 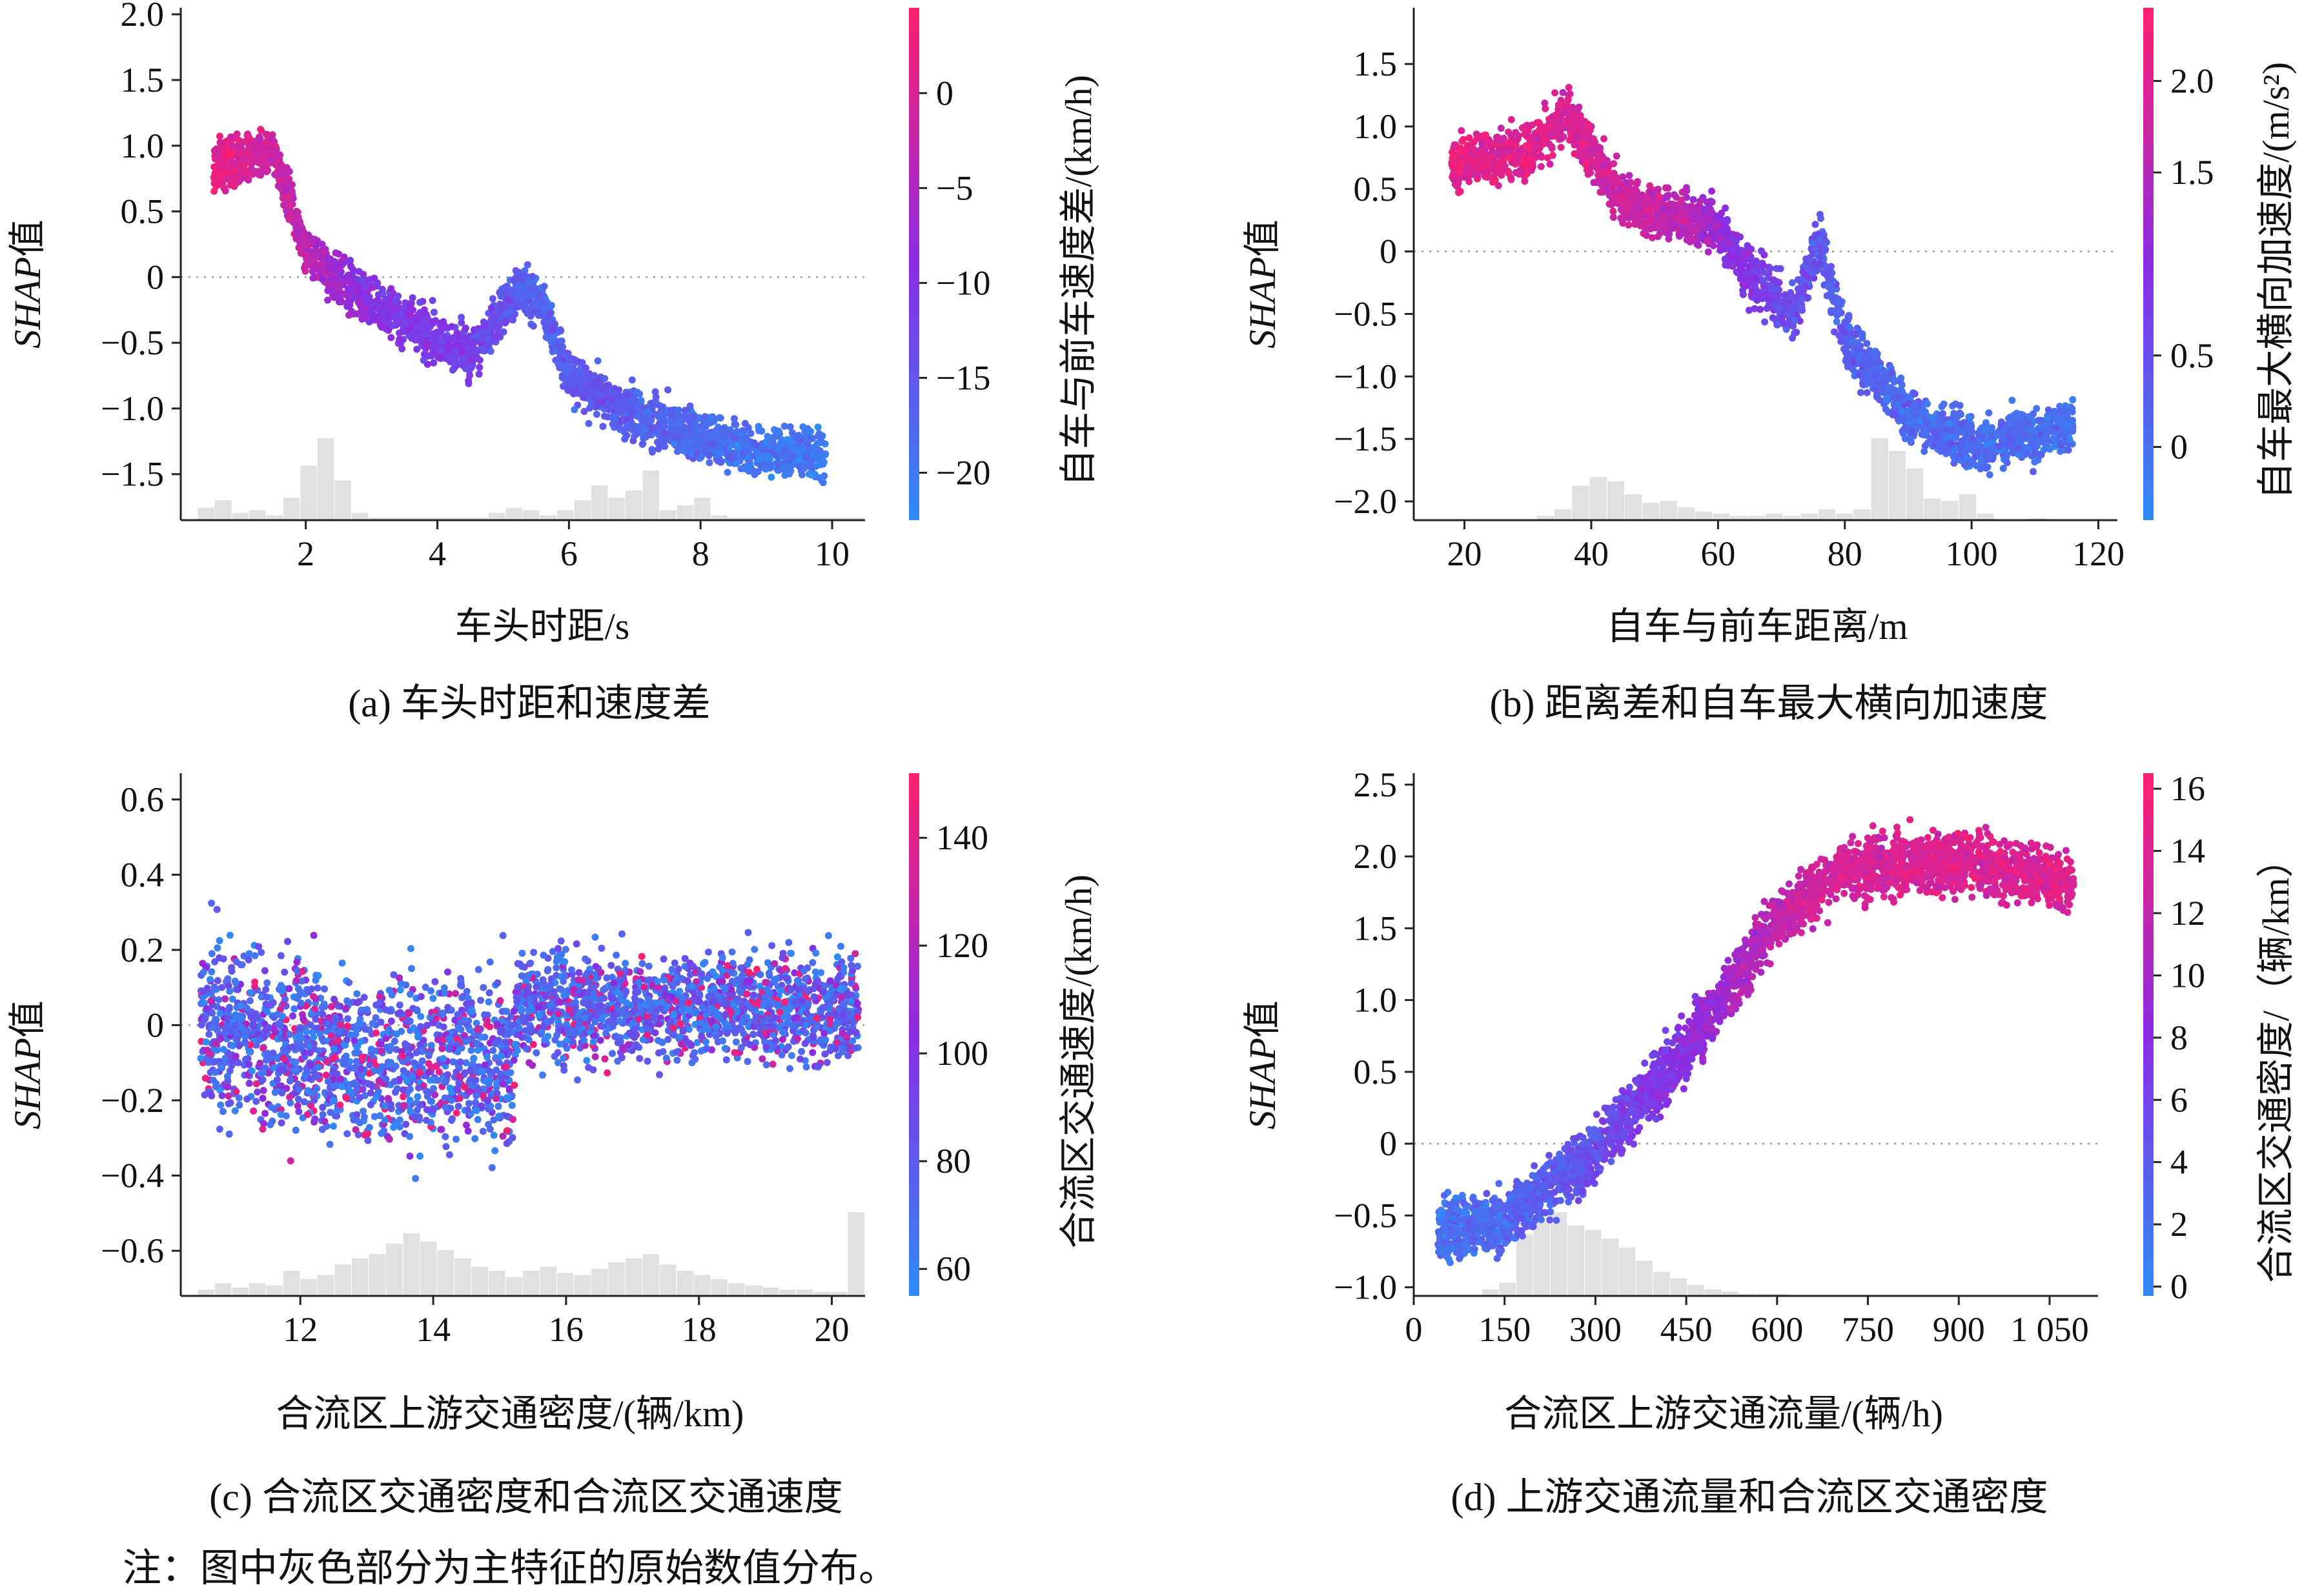 What do you see at coordinates (437, 553) in the screenshot?
I see `x-tick-label: 4` at bounding box center [437, 553].